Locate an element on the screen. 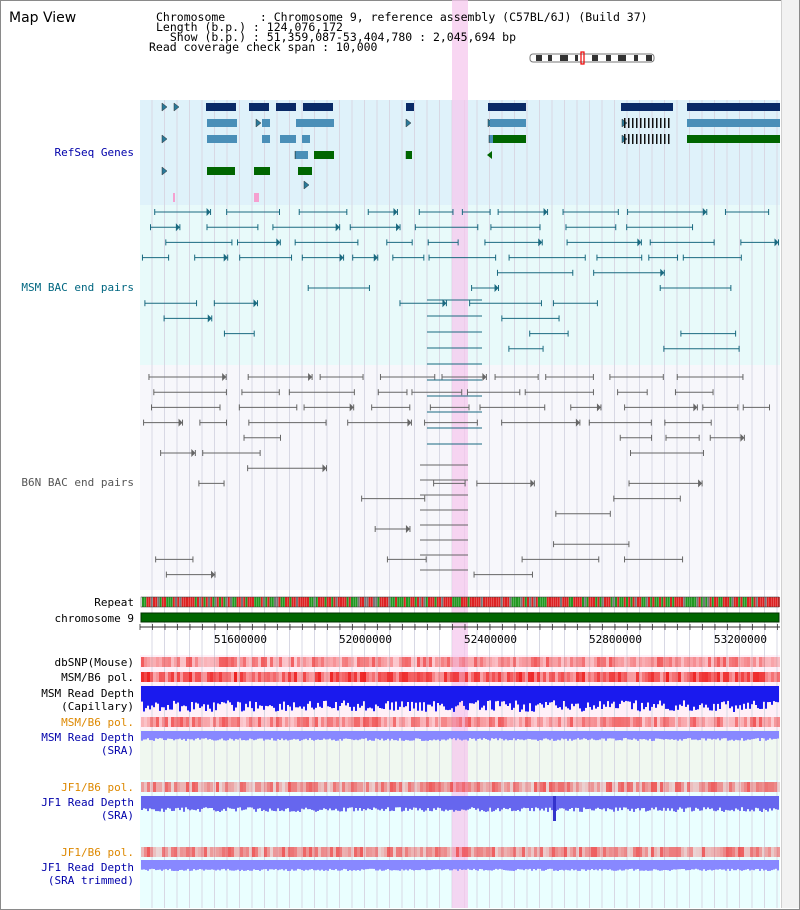 This screenshot has height=910, width=800. track-label-msm-b6-pol: MSM/B6 pol. is located at coordinates (97, 677).